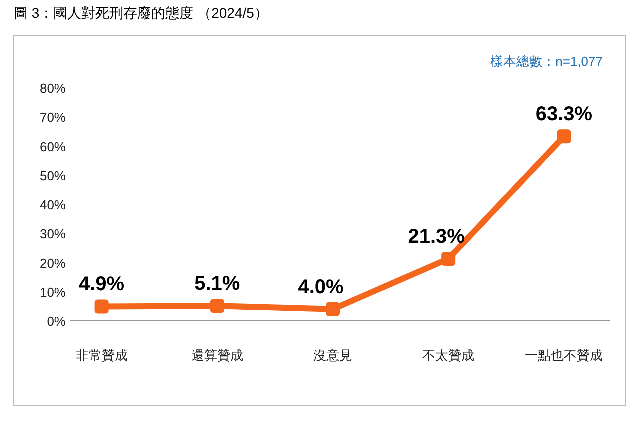 This screenshot has width=640, height=432. I want to click on x-tick-label: 沒意見, so click(333, 355).